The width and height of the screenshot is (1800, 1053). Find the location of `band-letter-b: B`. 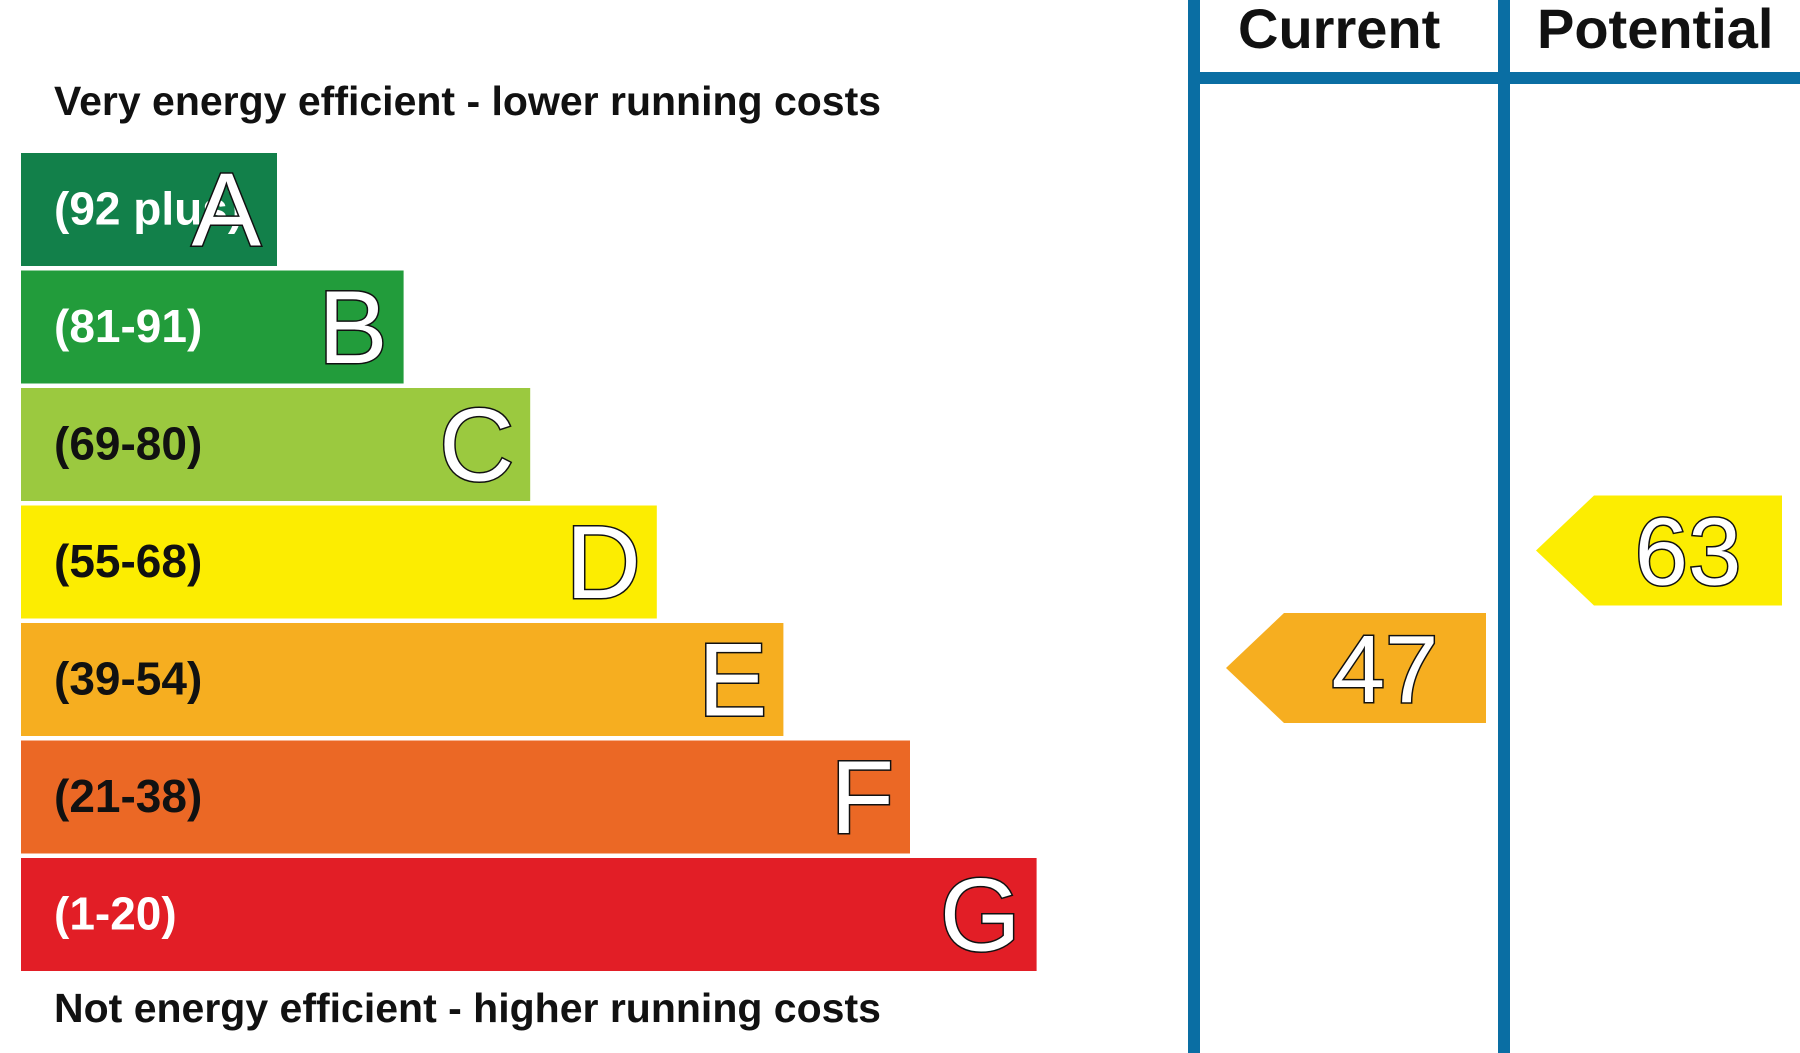

band-letter-b: B is located at coordinates (352, 328).